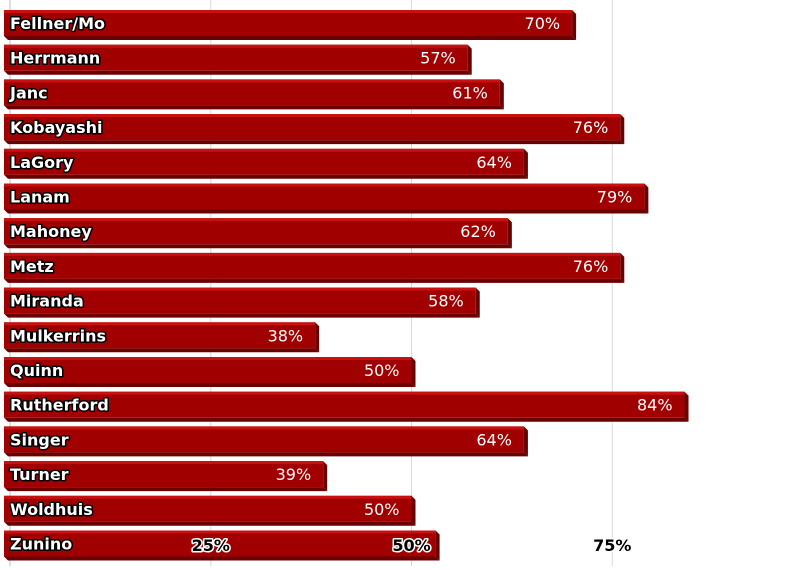 The height and width of the screenshot is (570, 811). What do you see at coordinates (42, 162) in the screenshot?
I see `category-label: LaGory` at bounding box center [42, 162].